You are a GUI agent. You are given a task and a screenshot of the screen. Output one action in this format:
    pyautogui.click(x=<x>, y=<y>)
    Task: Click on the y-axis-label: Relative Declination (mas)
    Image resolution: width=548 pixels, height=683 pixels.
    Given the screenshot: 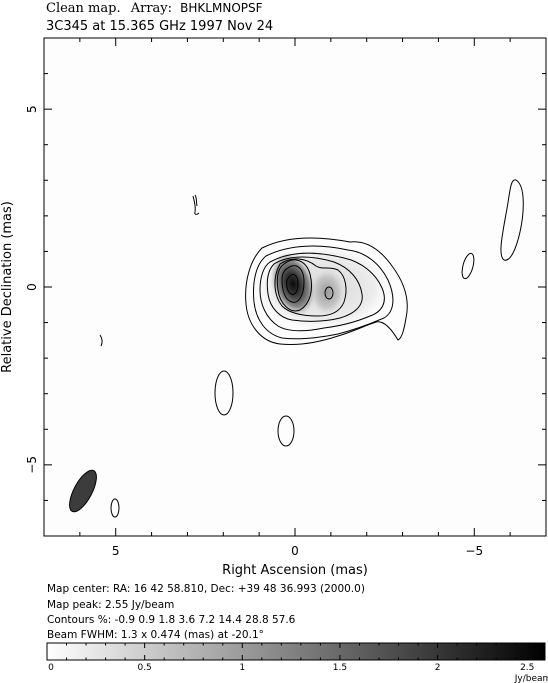 What is the action you would take?
    pyautogui.click(x=7, y=287)
    